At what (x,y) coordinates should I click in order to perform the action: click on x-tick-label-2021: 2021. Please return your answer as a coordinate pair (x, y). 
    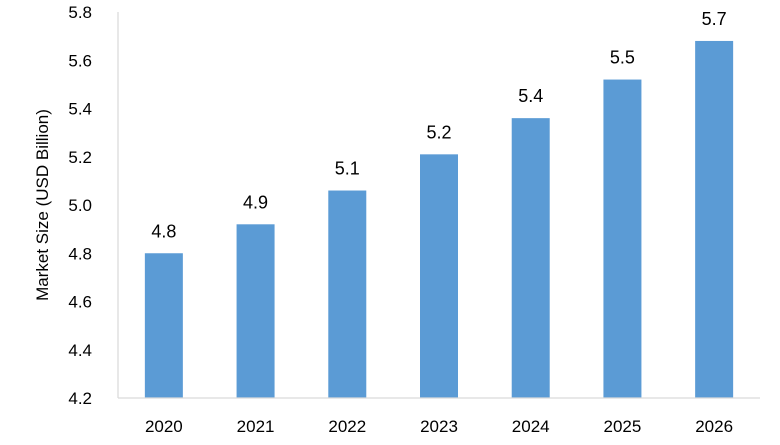
    Looking at the image, I should click on (256, 426).